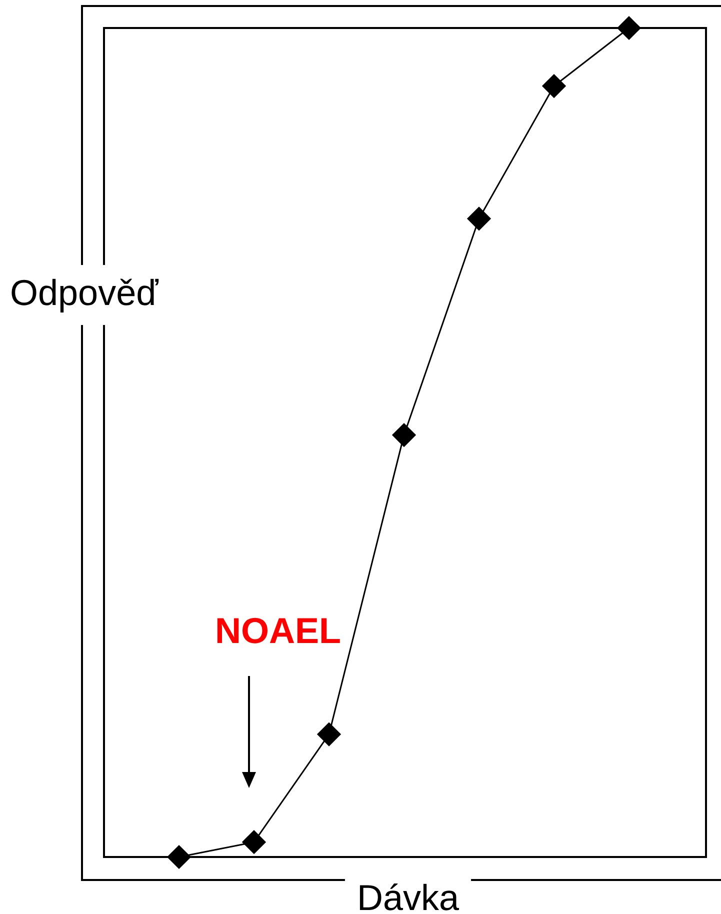 The width and height of the screenshot is (721, 914). Describe the element at coordinates (408, 895) in the screenshot. I see `x-axis-title: Dávka` at that location.